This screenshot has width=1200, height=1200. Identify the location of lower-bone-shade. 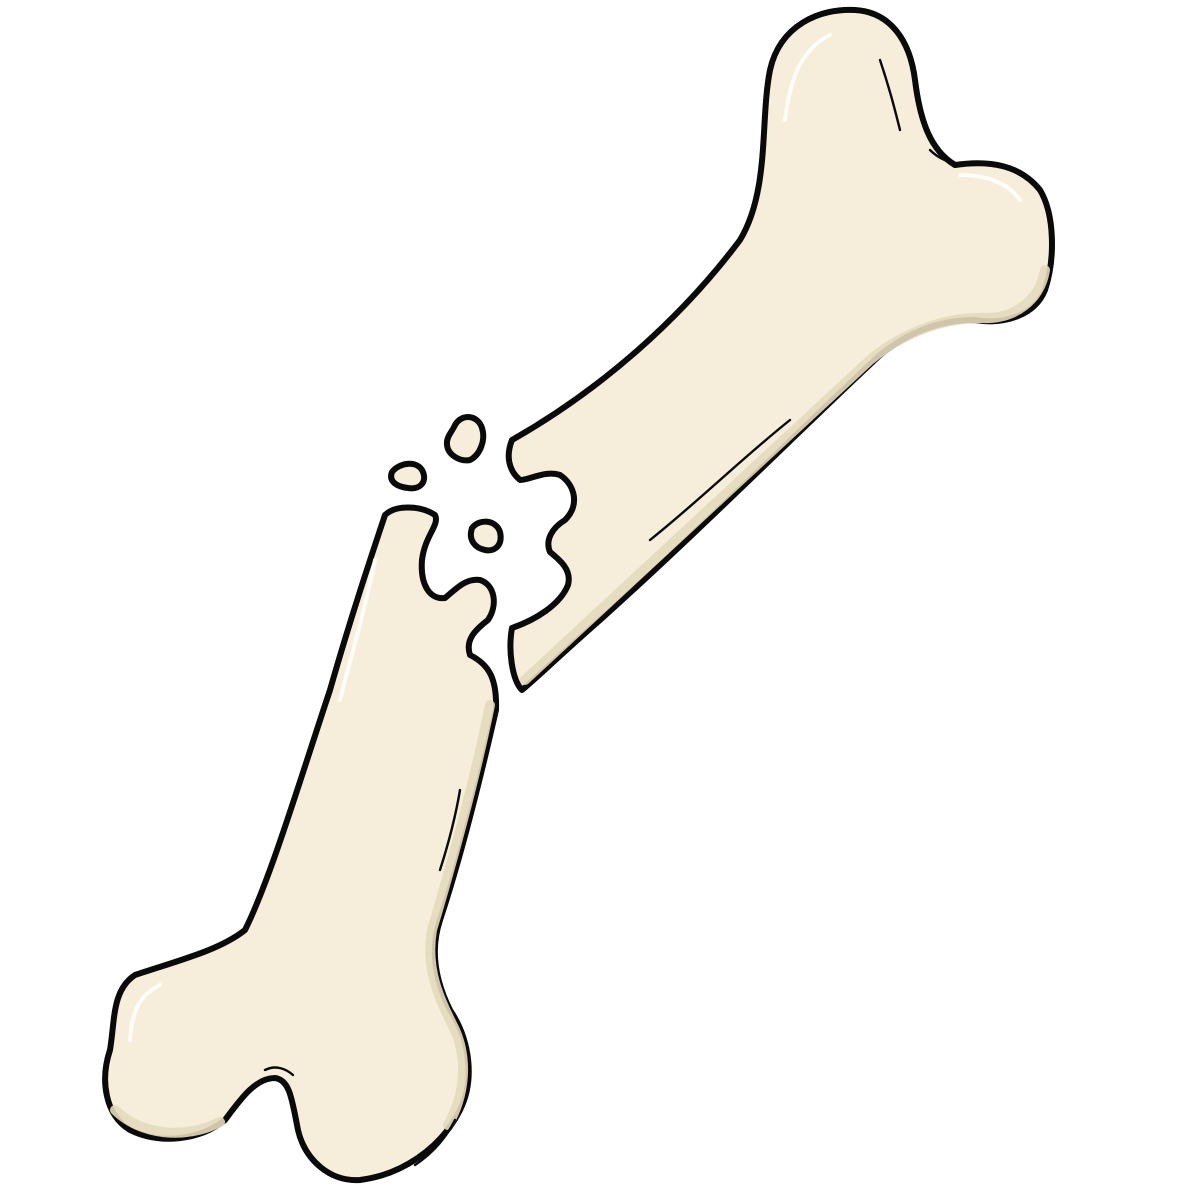
(460, 915).